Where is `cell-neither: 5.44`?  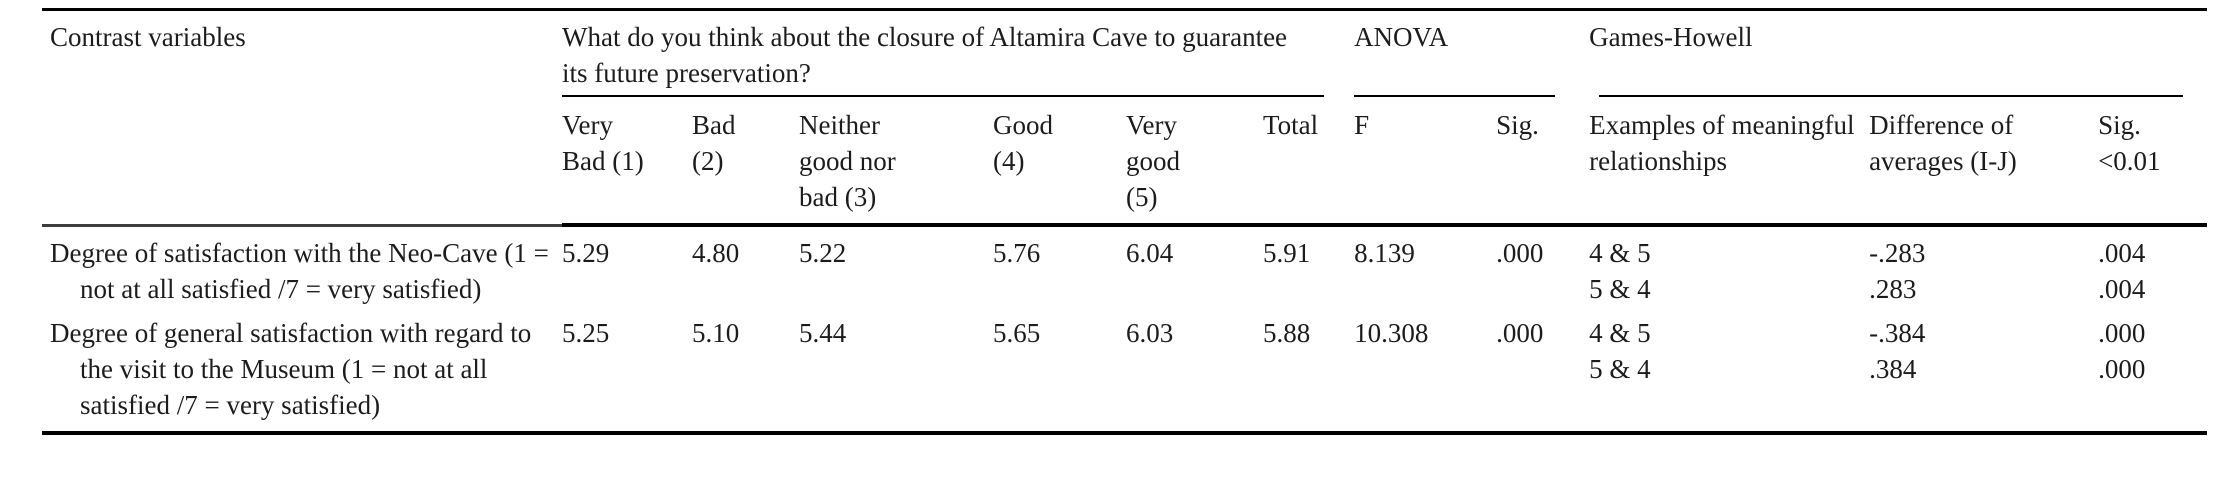 cell-neither: 5.44 is located at coordinates (896, 371).